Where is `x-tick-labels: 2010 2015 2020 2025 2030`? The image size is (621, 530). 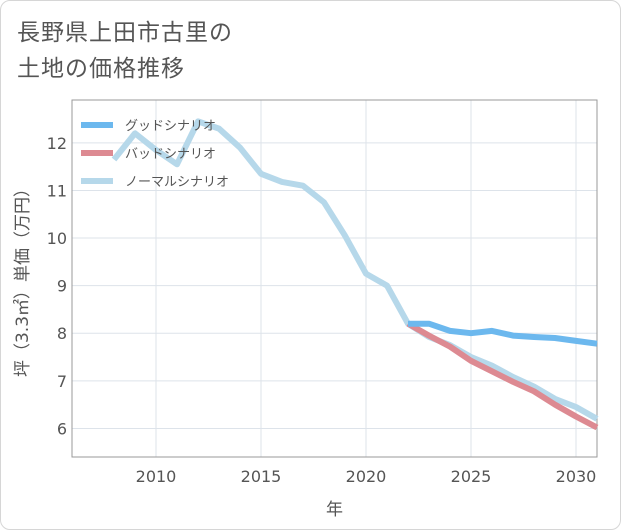 x-tick-labels: 2010 2015 2020 2025 2030 is located at coordinates (366, 476).